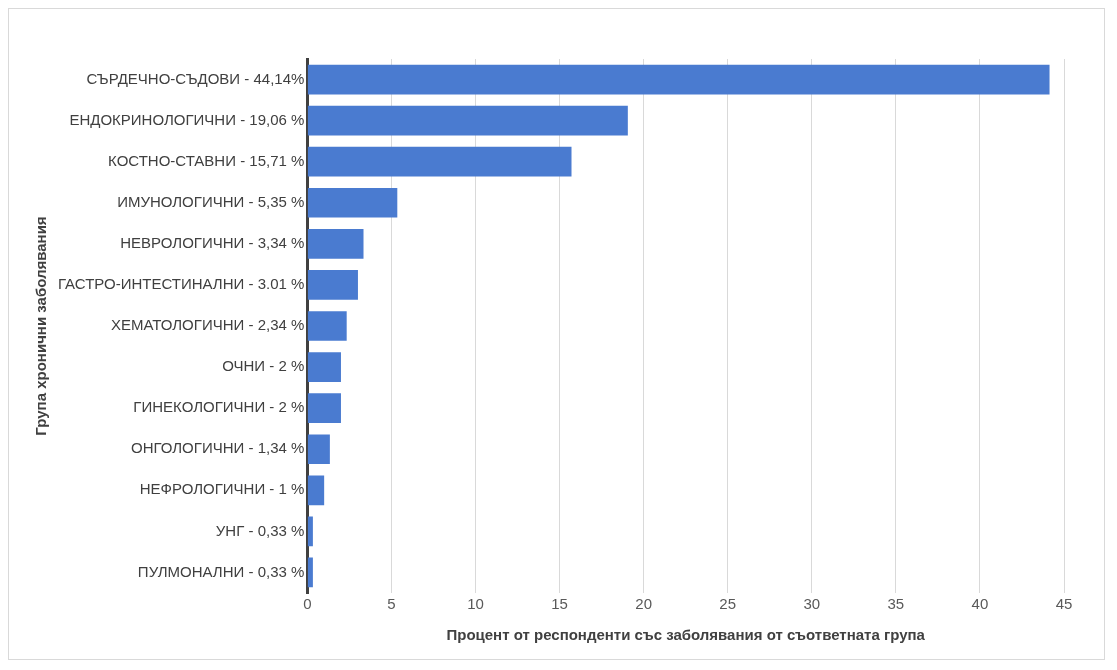 The height and width of the screenshot is (670, 1117). I want to click on y-tick-label: КОСТНО-СТАВНИ - 15,71 %, so click(206, 160).